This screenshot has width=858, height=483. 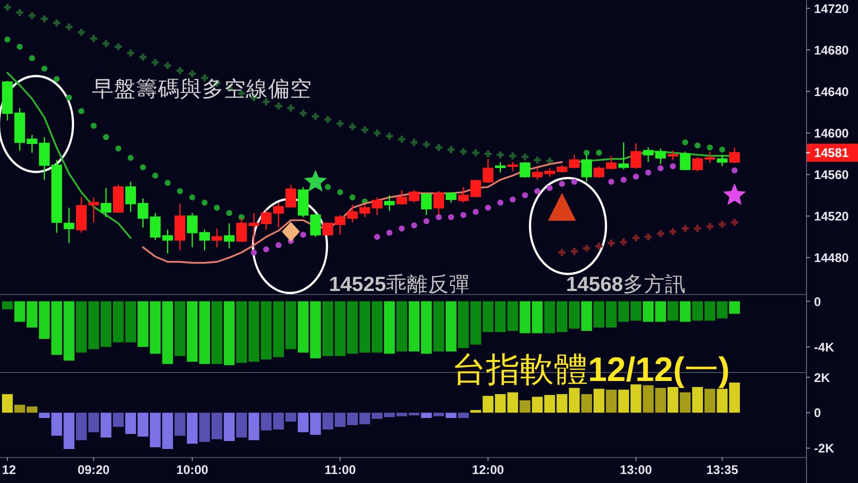 What do you see at coordinates (591, 370) in the screenshot?
I see `annotation: 台指軟體12/12(一)` at bounding box center [591, 370].